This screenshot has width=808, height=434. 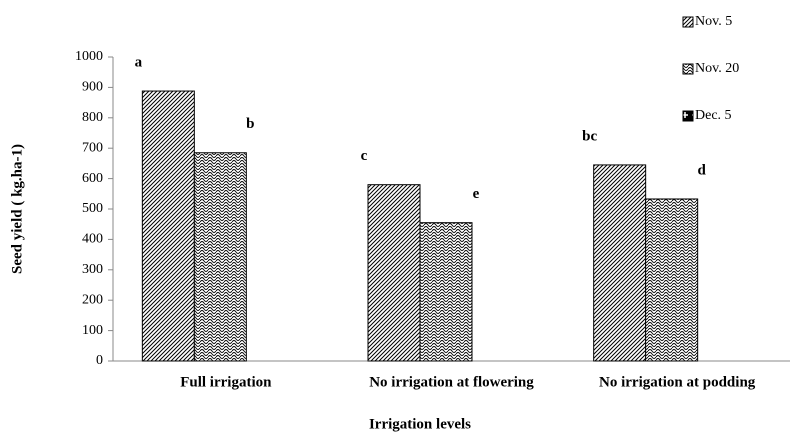 I want to click on x-tick-label: Full irrigation, so click(x=226, y=382).